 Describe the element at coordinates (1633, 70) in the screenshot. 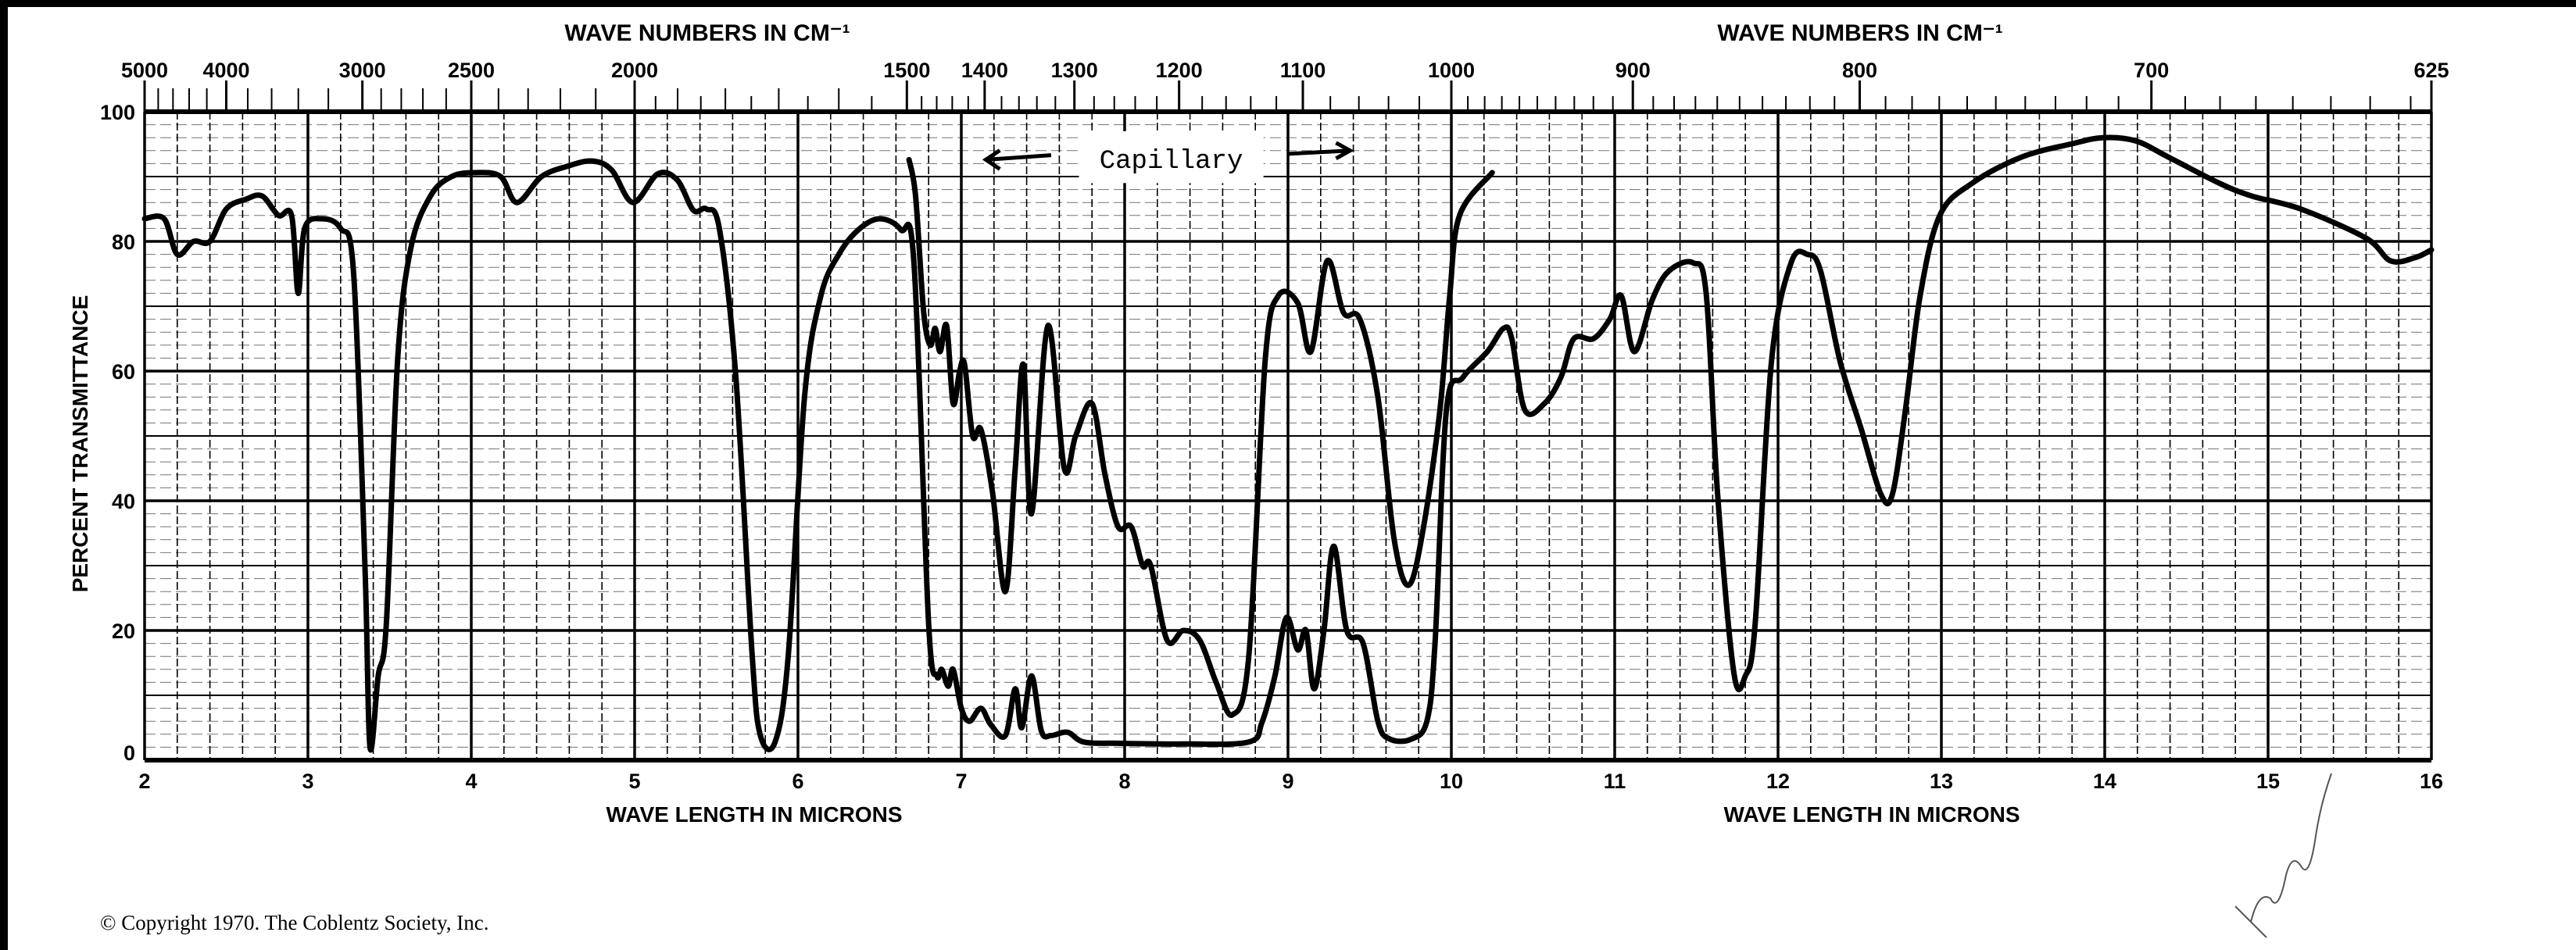

I see `top-tick-label: 900` at that location.